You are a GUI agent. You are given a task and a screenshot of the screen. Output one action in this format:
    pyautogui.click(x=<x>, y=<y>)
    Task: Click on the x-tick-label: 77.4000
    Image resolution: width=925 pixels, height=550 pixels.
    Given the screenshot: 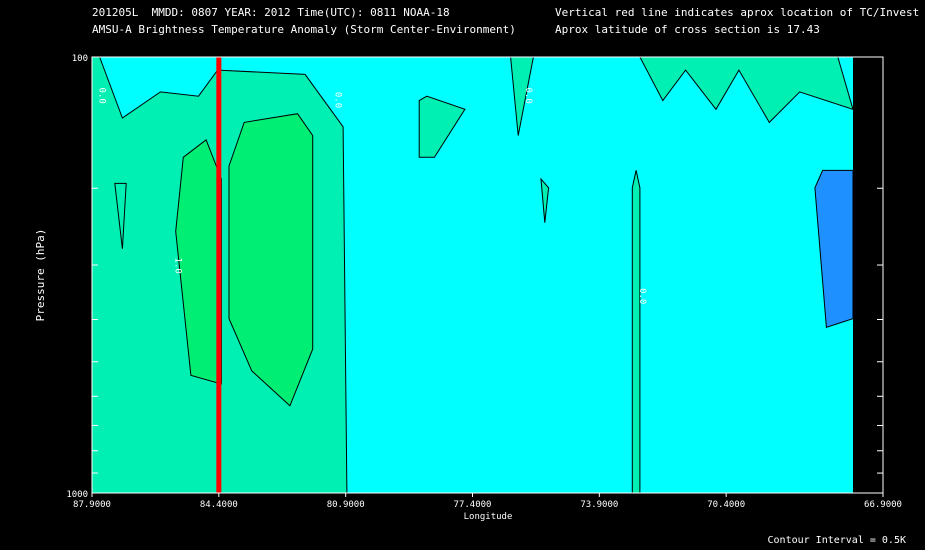 What is the action you would take?
    pyautogui.click(x=473, y=505)
    